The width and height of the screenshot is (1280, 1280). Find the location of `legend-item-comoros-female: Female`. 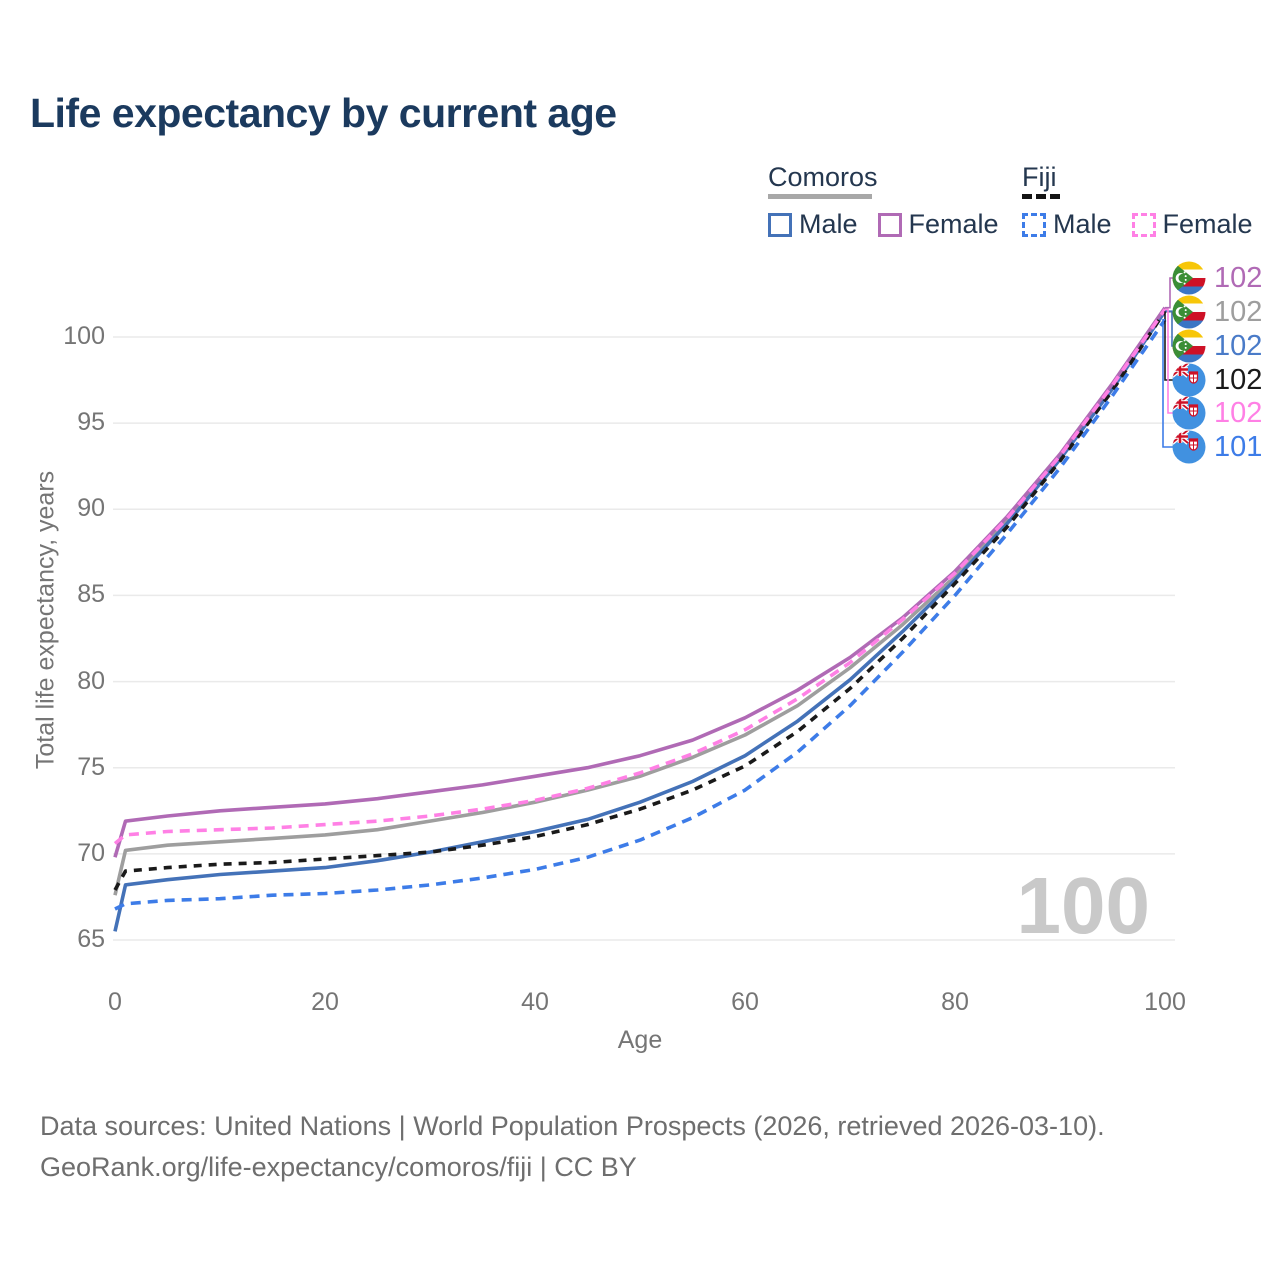

legend-item-comoros-female: Female is located at coordinates (938, 224).